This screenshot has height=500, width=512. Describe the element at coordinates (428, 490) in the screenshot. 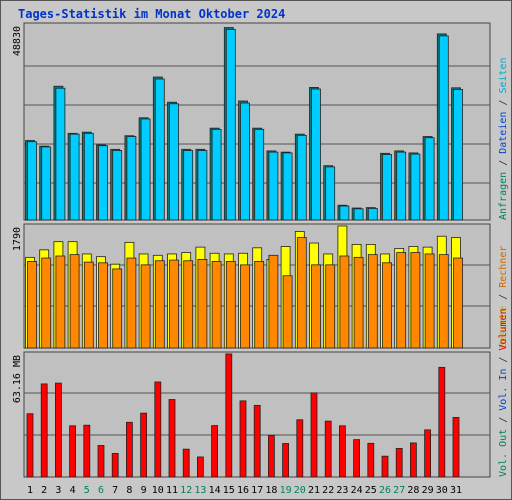

I see `x-tick-label: 29` at that location.